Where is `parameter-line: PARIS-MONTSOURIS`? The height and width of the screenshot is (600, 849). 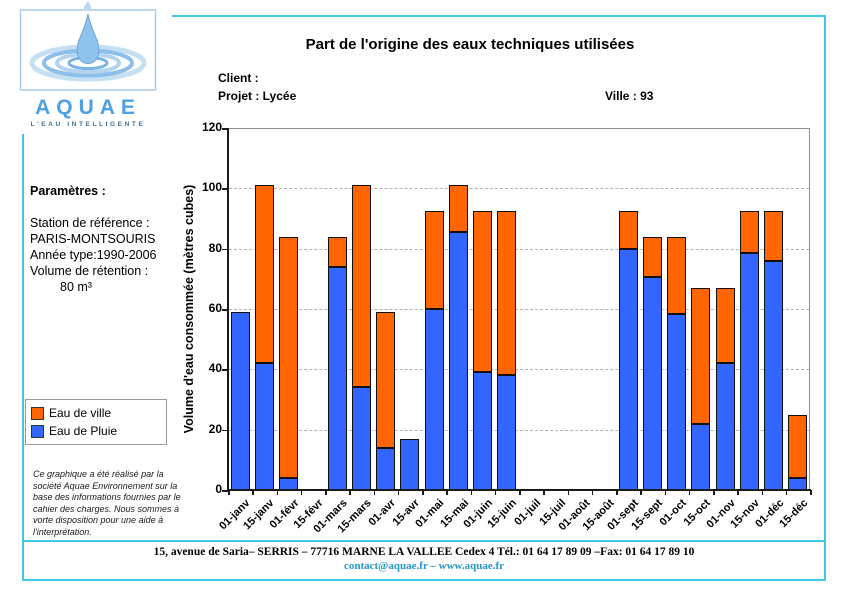
parameter-line: PARIS-MONTSOURIS is located at coordinates (93, 239).